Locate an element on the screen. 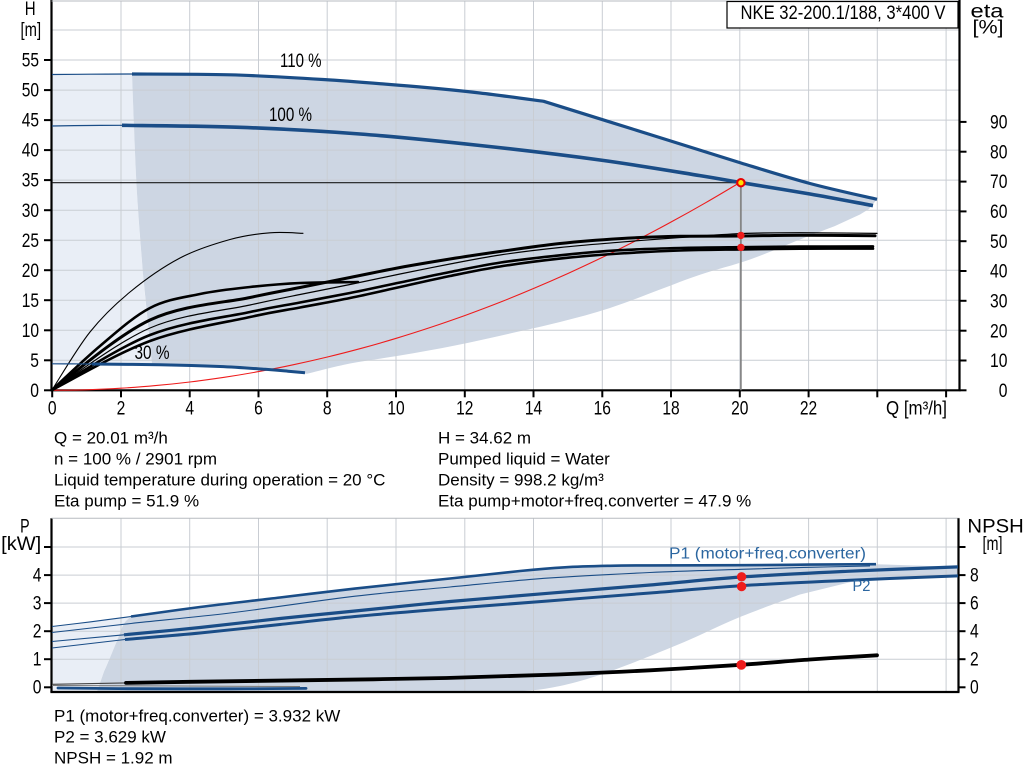 The height and width of the screenshot is (781, 1024). svg-text: Eta pump = 51.9 % is located at coordinates (126, 500).